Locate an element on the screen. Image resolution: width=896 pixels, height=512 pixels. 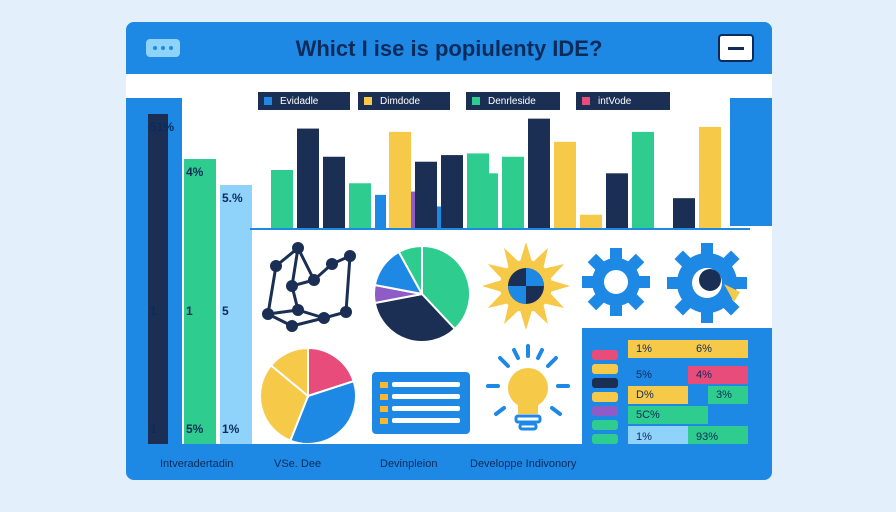
left-bar-bottom-label: 1 is located at coordinates (153, 429).